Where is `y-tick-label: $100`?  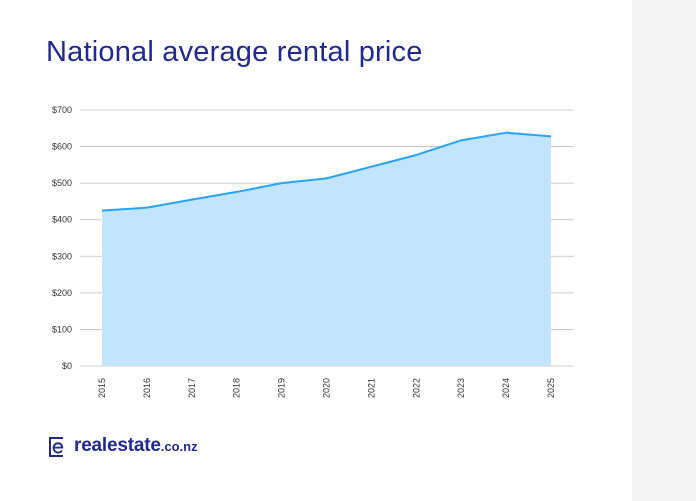 y-tick-label: $100 is located at coordinates (62, 329).